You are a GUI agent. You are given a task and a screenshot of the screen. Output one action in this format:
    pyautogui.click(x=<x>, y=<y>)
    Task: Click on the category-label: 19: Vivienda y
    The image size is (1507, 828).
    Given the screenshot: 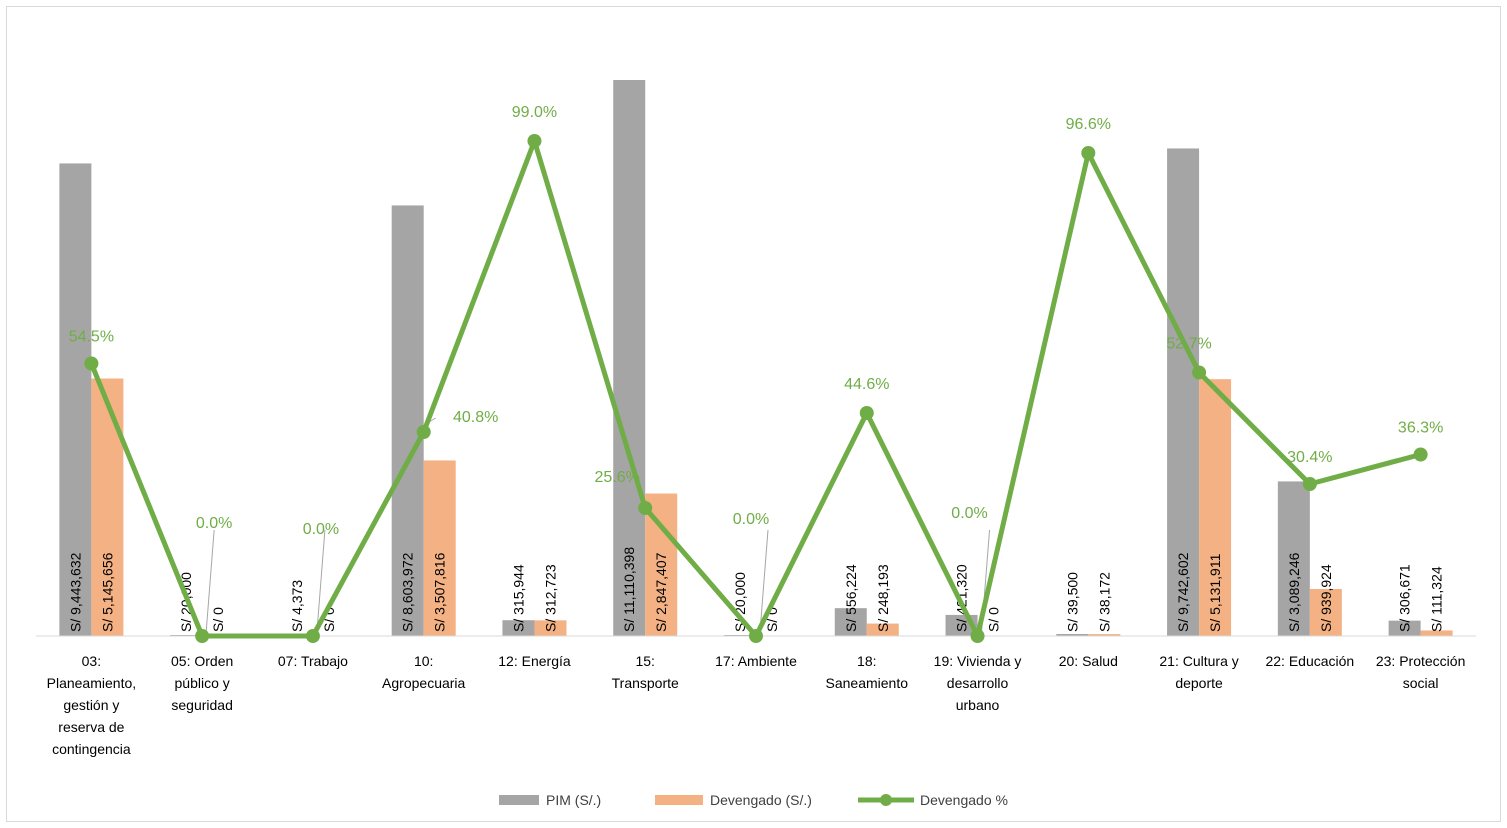 What is the action you would take?
    pyautogui.click(x=978, y=661)
    